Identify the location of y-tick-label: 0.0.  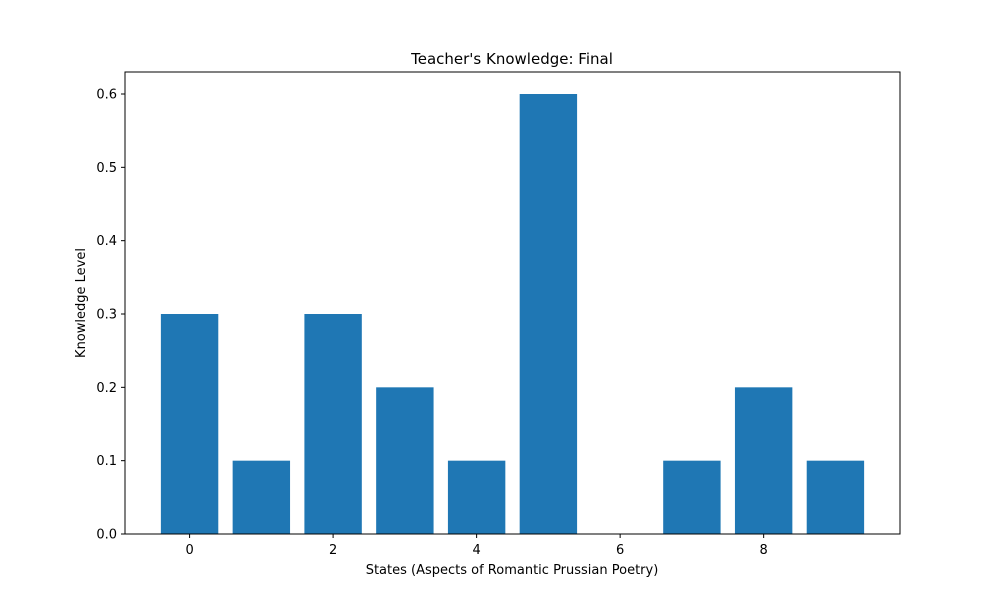
(106, 535).